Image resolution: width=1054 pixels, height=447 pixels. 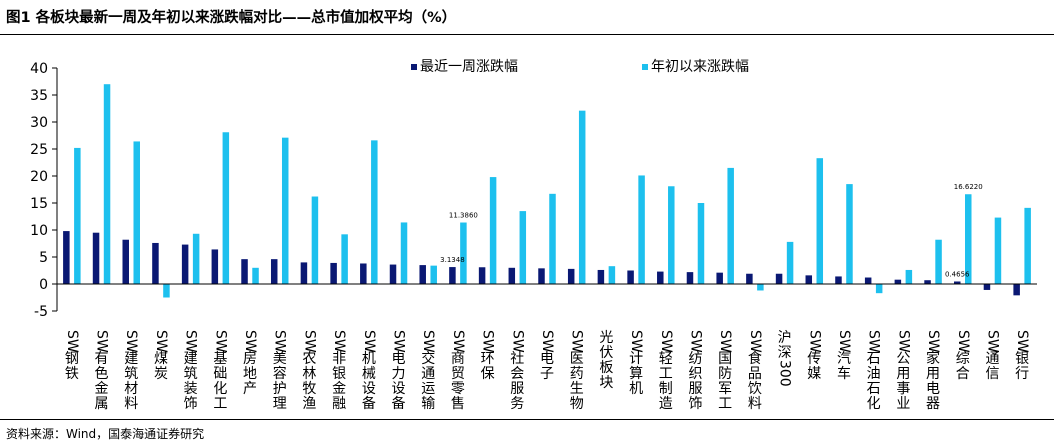 What do you see at coordinates (488, 359) in the screenshot?
I see `x-tick-label-part: 环` at bounding box center [488, 359].